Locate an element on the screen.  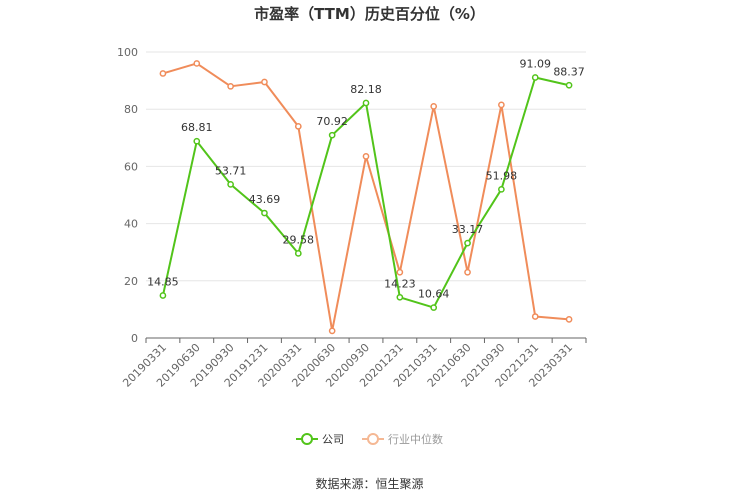
data-label: 70.92 is located at coordinates (332, 121).